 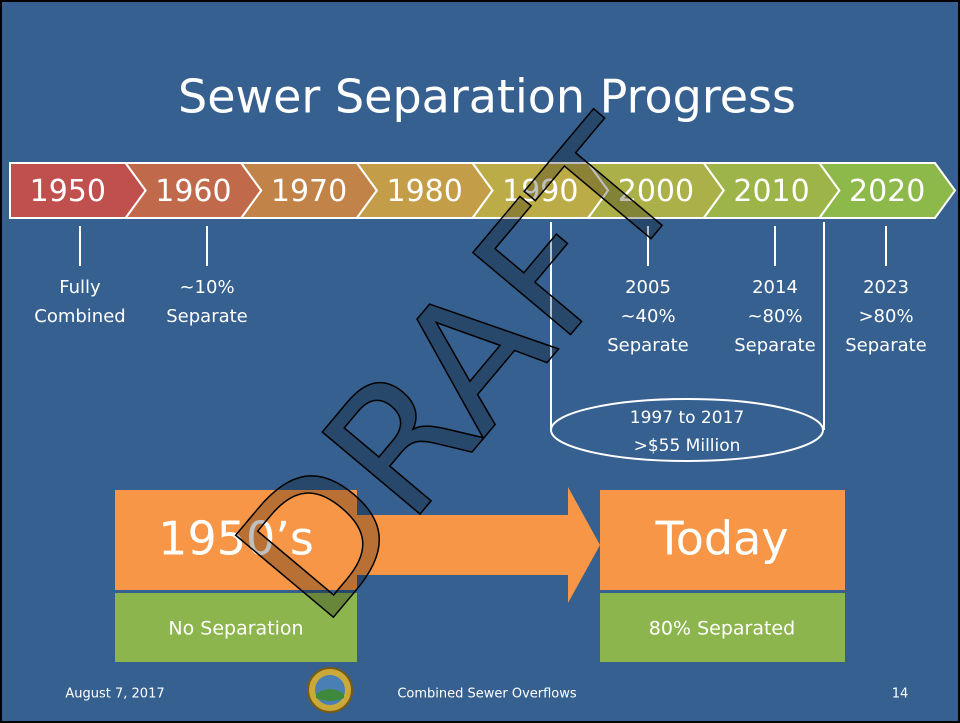 What do you see at coordinates (80, 287) in the screenshot?
I see `milestone-text: Fully` at bounding box center [80, 287].